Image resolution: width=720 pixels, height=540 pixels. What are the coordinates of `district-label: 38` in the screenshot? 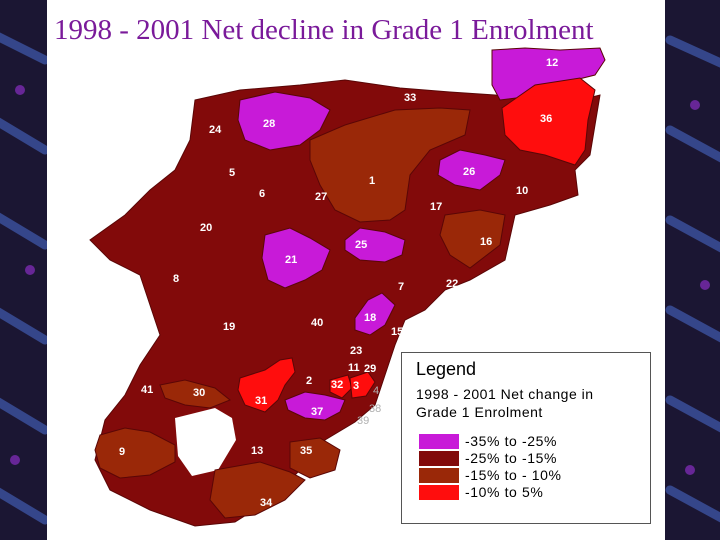 It's located at (375, 409).